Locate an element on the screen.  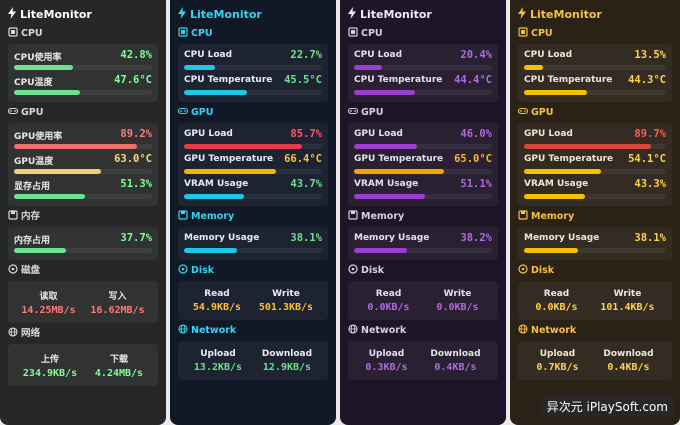
memory-icon is located at coordinates (184, 217).